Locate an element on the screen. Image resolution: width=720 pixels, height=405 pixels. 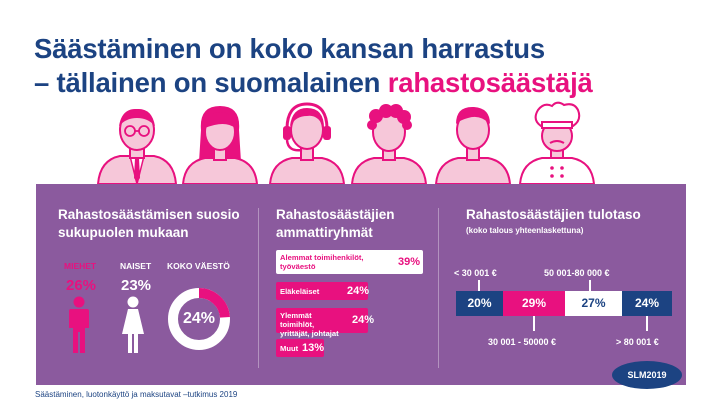
man-icon is located at coordinates (473, 145).